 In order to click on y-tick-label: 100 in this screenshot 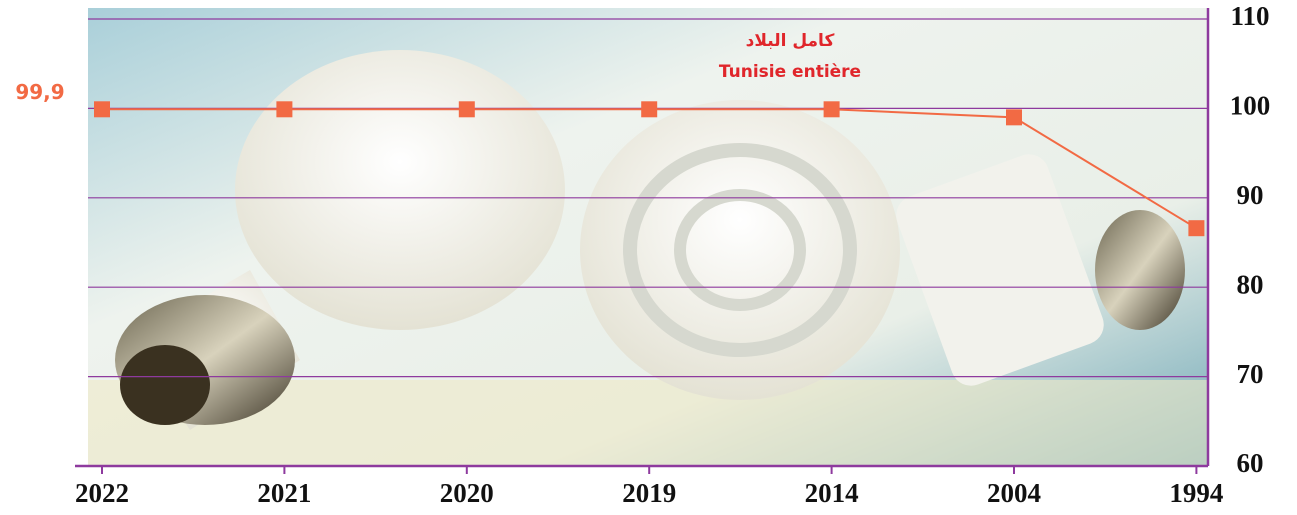, I will do `click(1250, 106)`.